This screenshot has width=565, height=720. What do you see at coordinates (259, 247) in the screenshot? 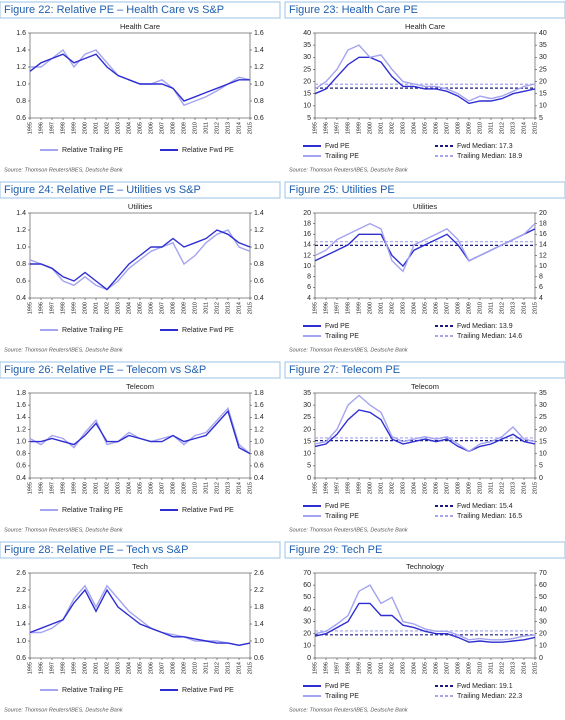
I see `y2-tick-label: 1.0` at bounding box center [259, 247].